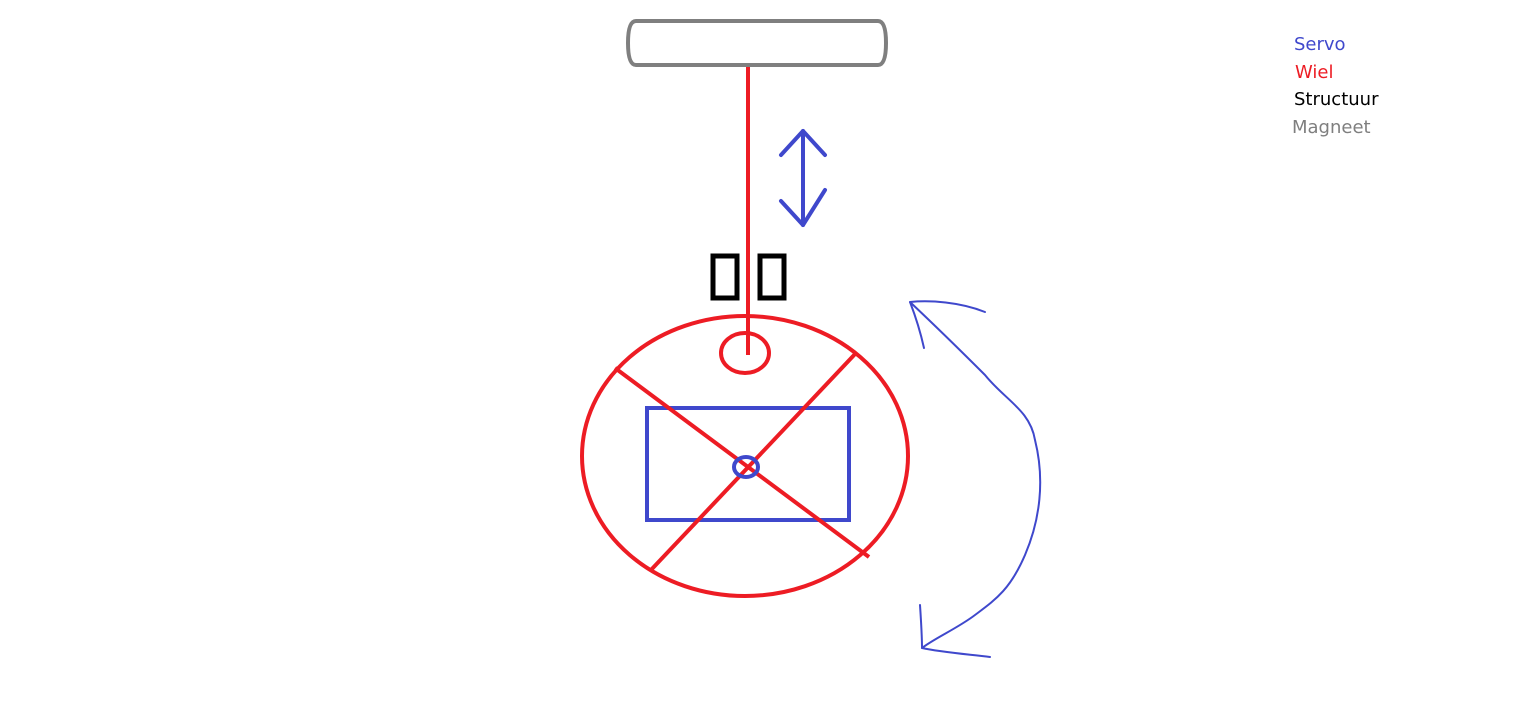 This screenshot has width=1523, height=706. Describe the element at coordinates (803, 178) in the screenshot. I see `linear-motion-arrow` at that location.